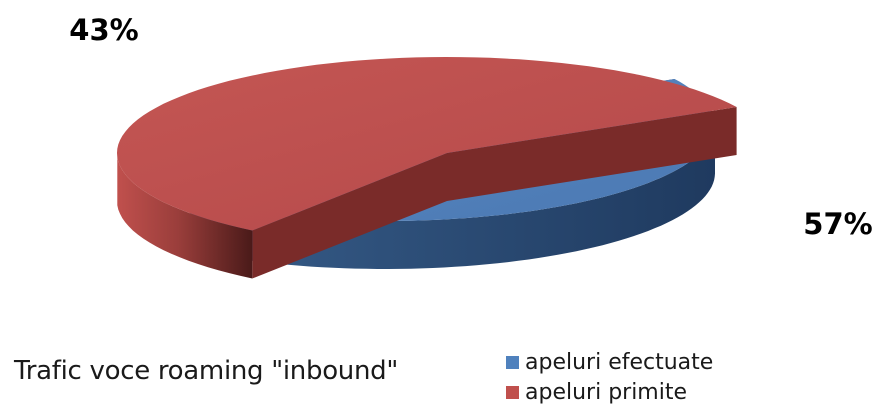 The height and width of the screenshot is (415, 892). Describe the element at coordinates (512, 392) in the screenshot. I see `legend-swatch-apeluri-primite` at that location.